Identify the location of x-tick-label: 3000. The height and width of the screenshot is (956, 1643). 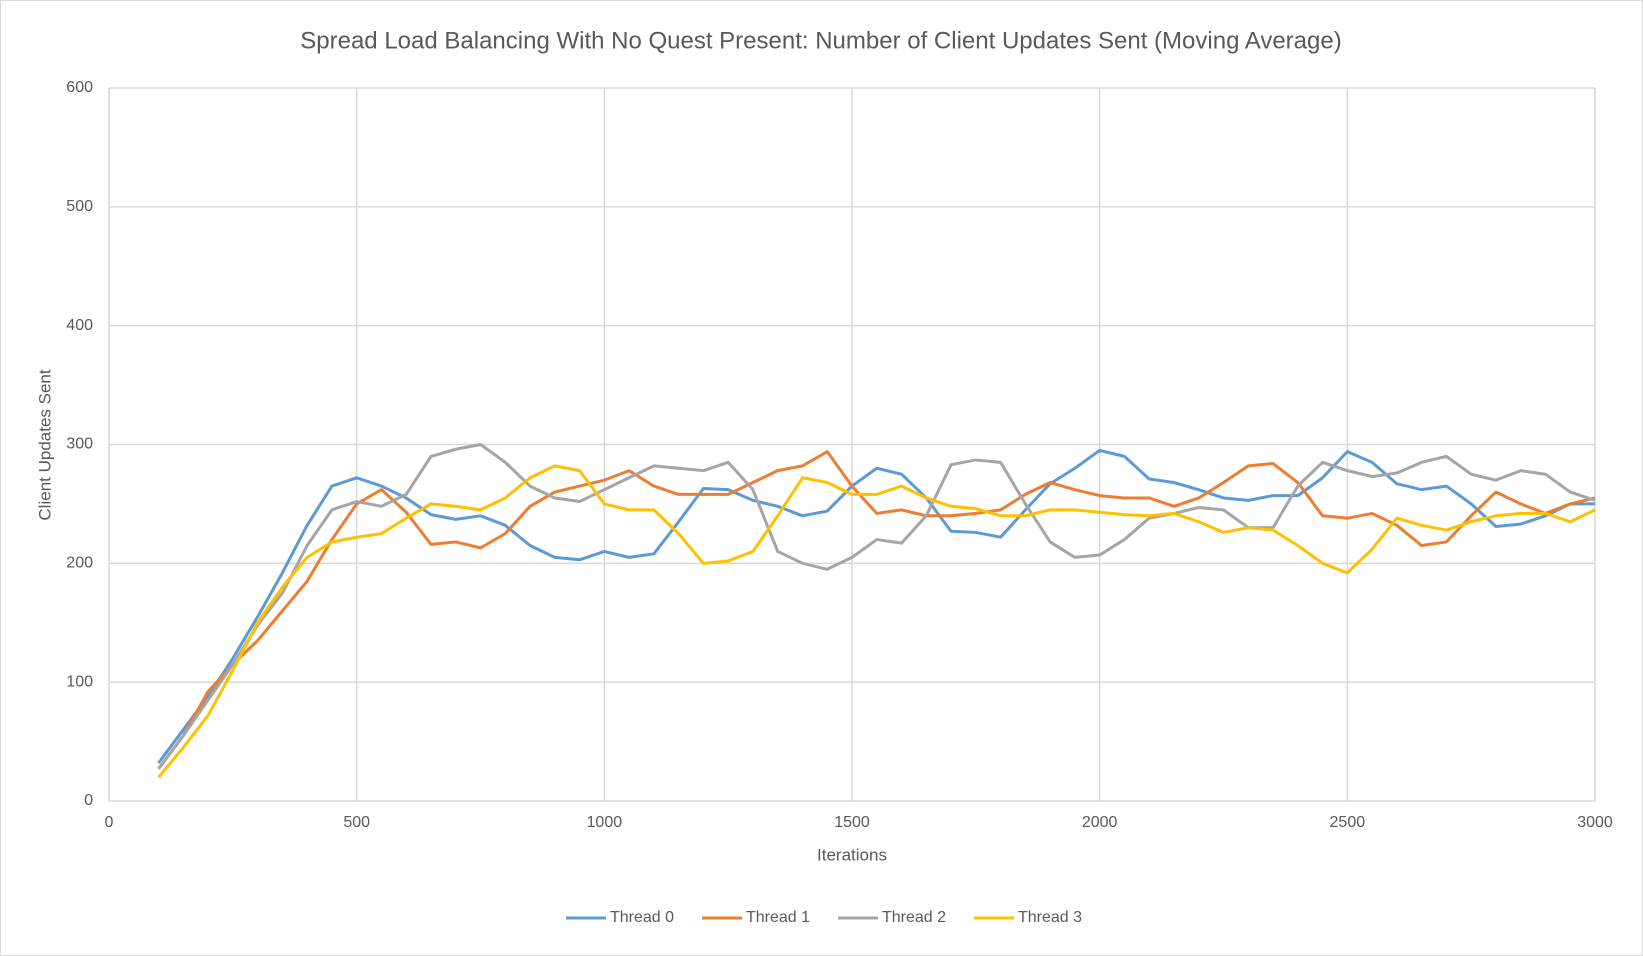
(1595, 822).